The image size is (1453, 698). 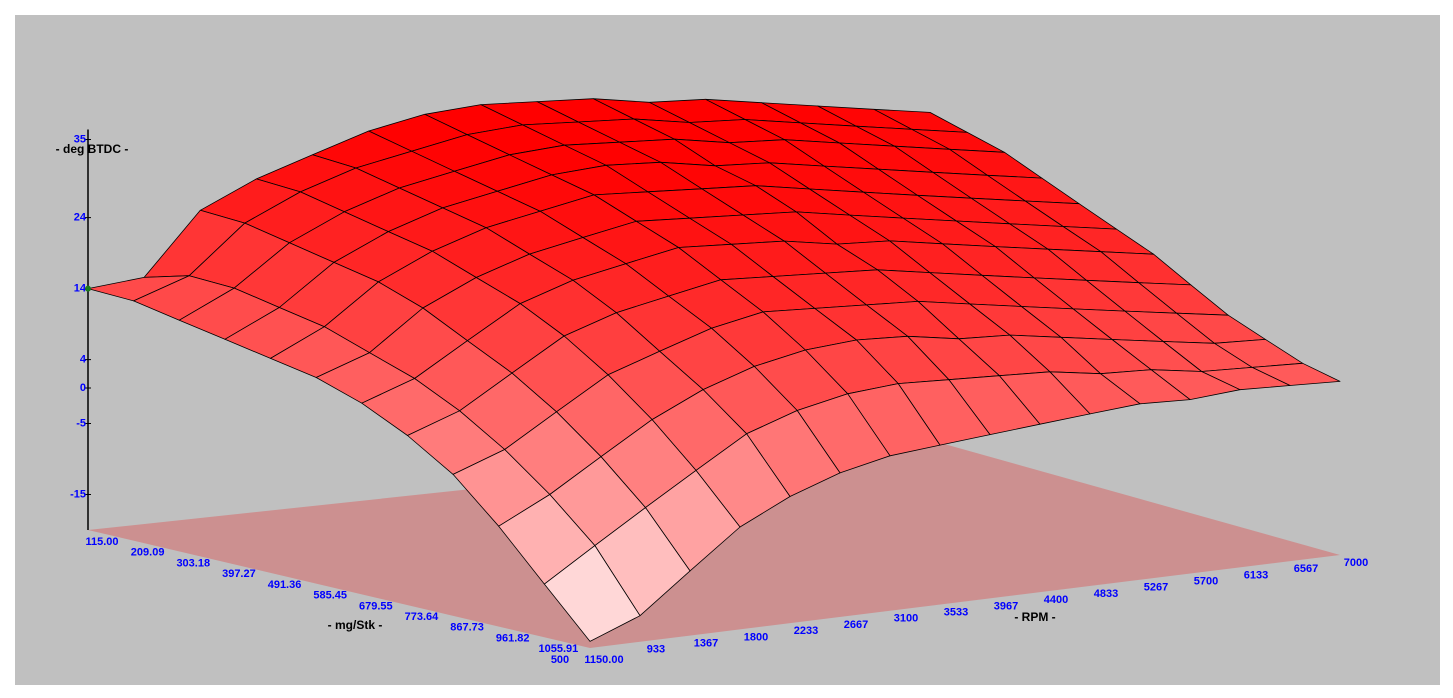 What do you see at coordinates (956, 613) in the screenshot?
I see `x-tick-label: 3533` at bounding box center [956, 613].